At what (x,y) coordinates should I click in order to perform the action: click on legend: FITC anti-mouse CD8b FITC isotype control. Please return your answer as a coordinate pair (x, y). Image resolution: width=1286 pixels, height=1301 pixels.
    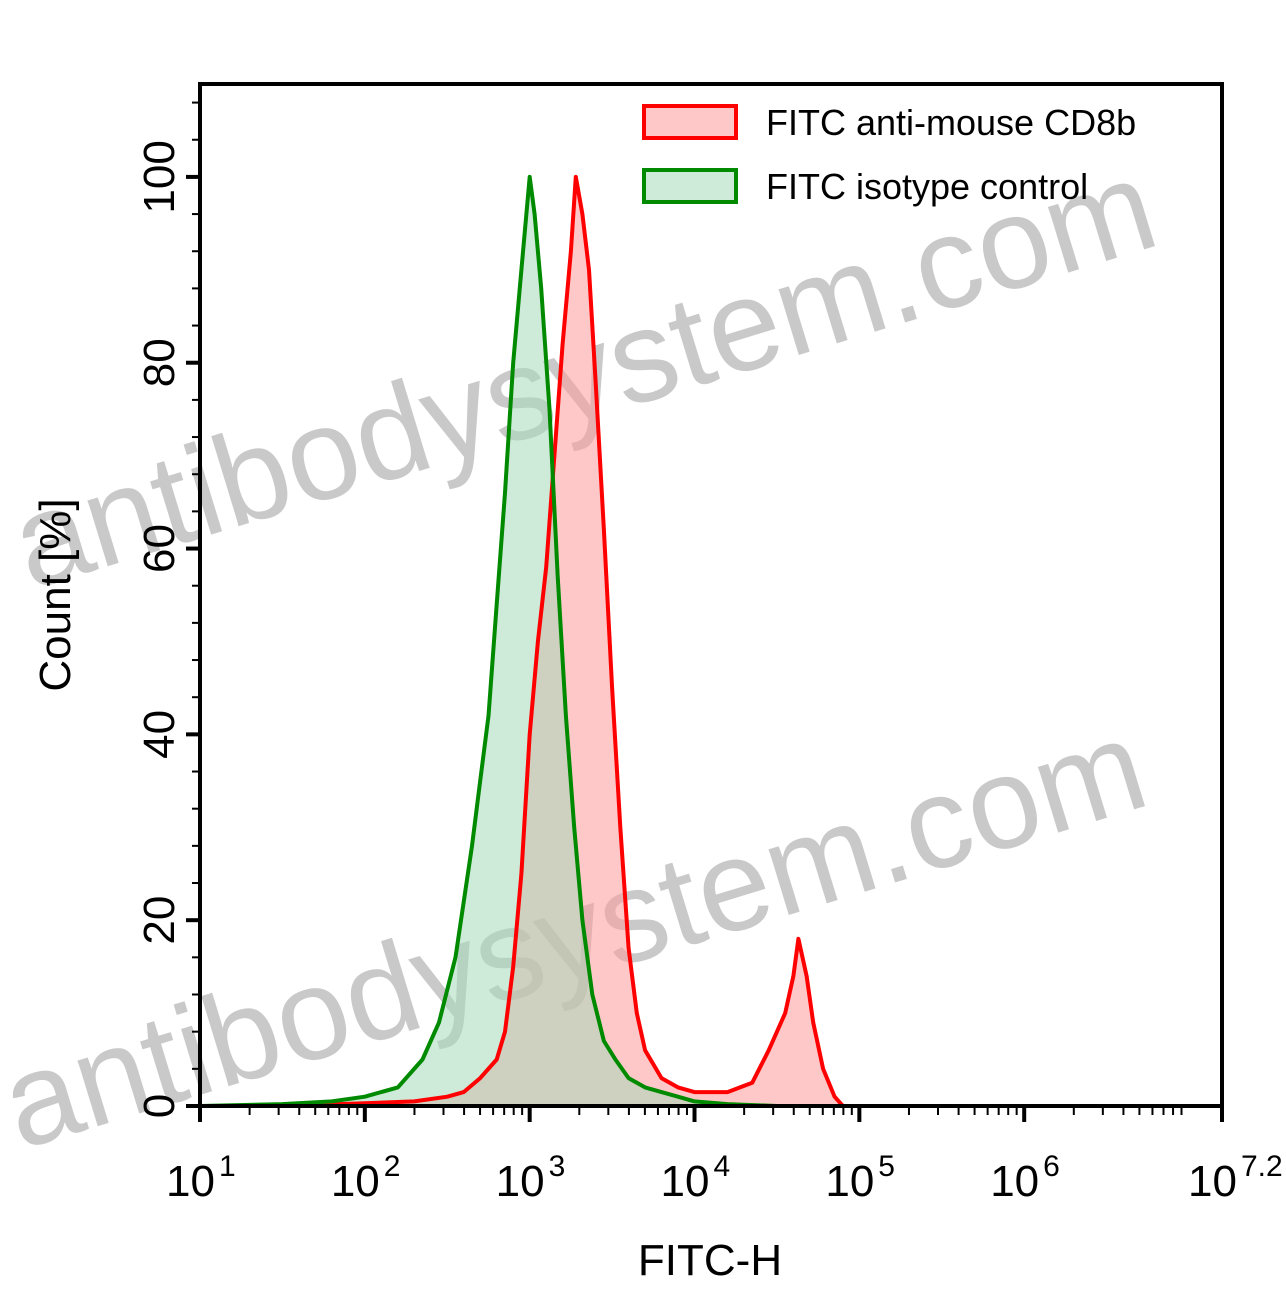
    Looking at the image, I should click on (889, 154).